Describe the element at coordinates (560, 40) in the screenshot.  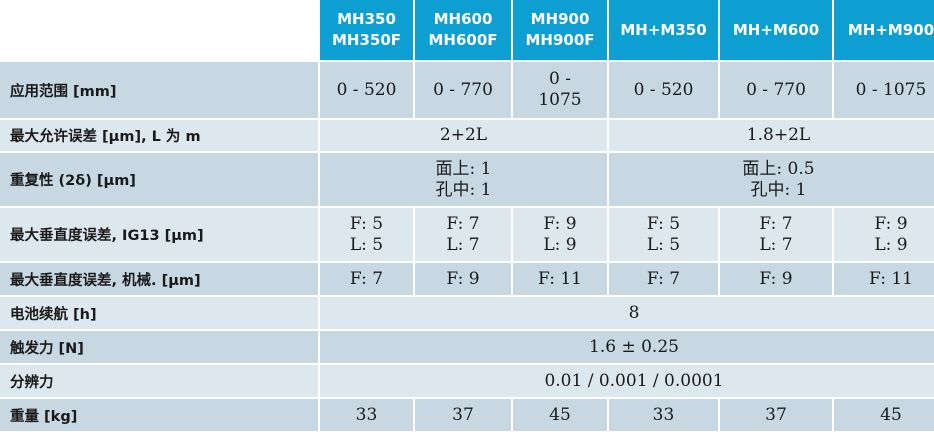
I see `model-variant: MH900F` at that location.